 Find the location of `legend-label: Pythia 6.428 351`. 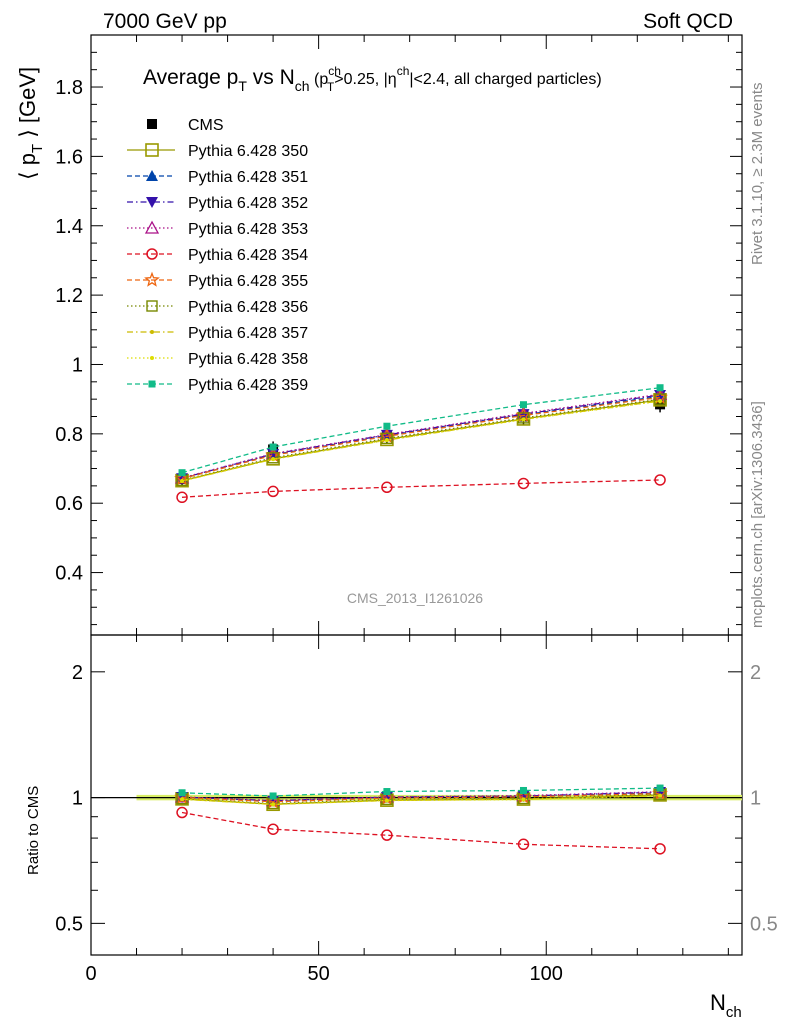

legend-label: Pythia 6.428 351 is located at coordinates (248, 177).